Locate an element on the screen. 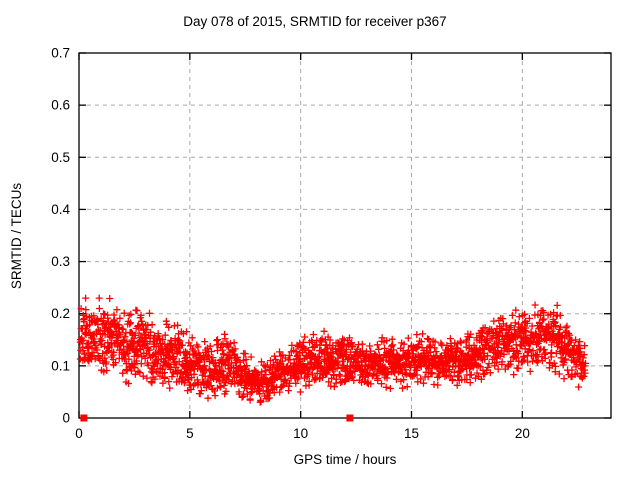 The width and height of the screenshot is (640, 485). x-tick-label: 15 is located at coordinates (411, 433).